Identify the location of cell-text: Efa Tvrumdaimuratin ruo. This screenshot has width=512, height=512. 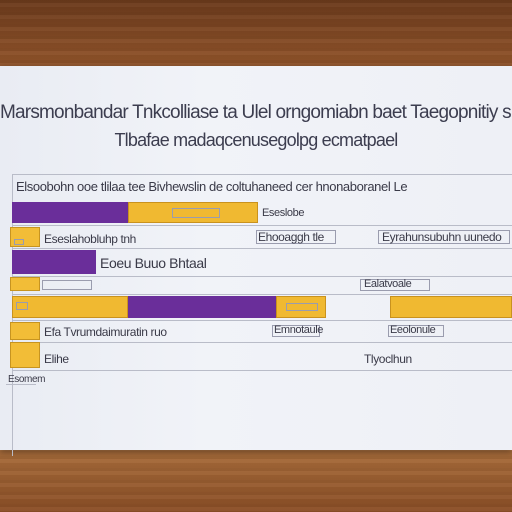
(105, 332).